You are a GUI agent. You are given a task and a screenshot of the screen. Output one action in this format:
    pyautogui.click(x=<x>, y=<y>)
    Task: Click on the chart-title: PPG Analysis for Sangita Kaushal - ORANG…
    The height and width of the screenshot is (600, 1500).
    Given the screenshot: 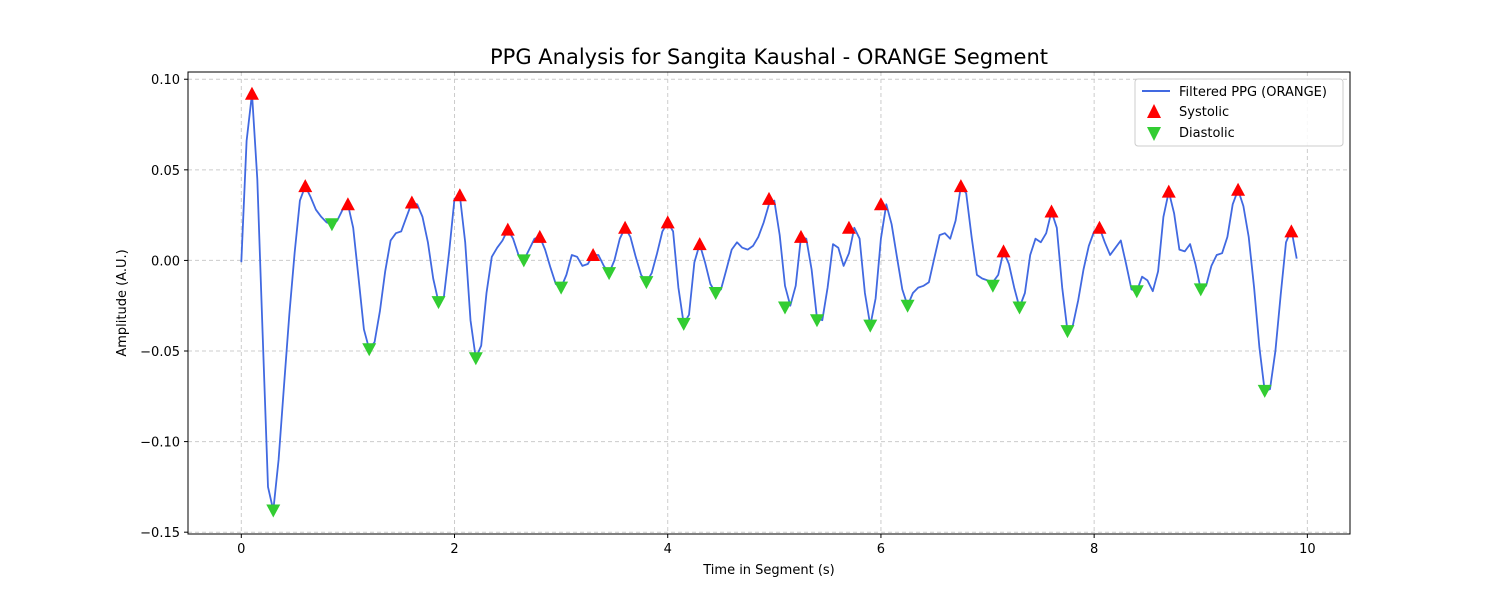 What is the action you would take?
    pyautogui.click(x=769, y=57)
    